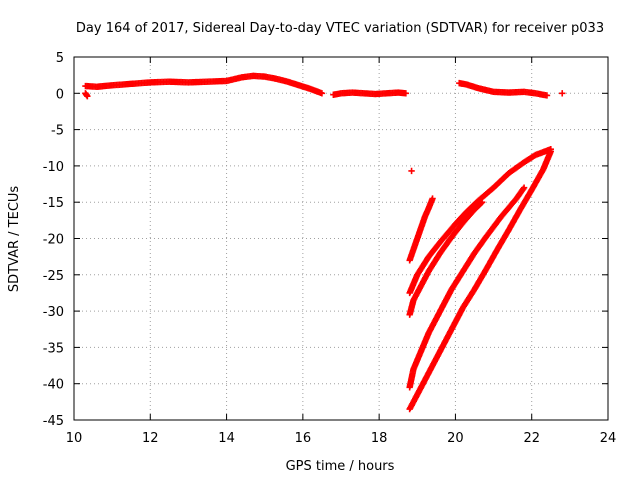 The image size is (640, 480). I want to click on y-tick-label: -5, so click(57, 131).